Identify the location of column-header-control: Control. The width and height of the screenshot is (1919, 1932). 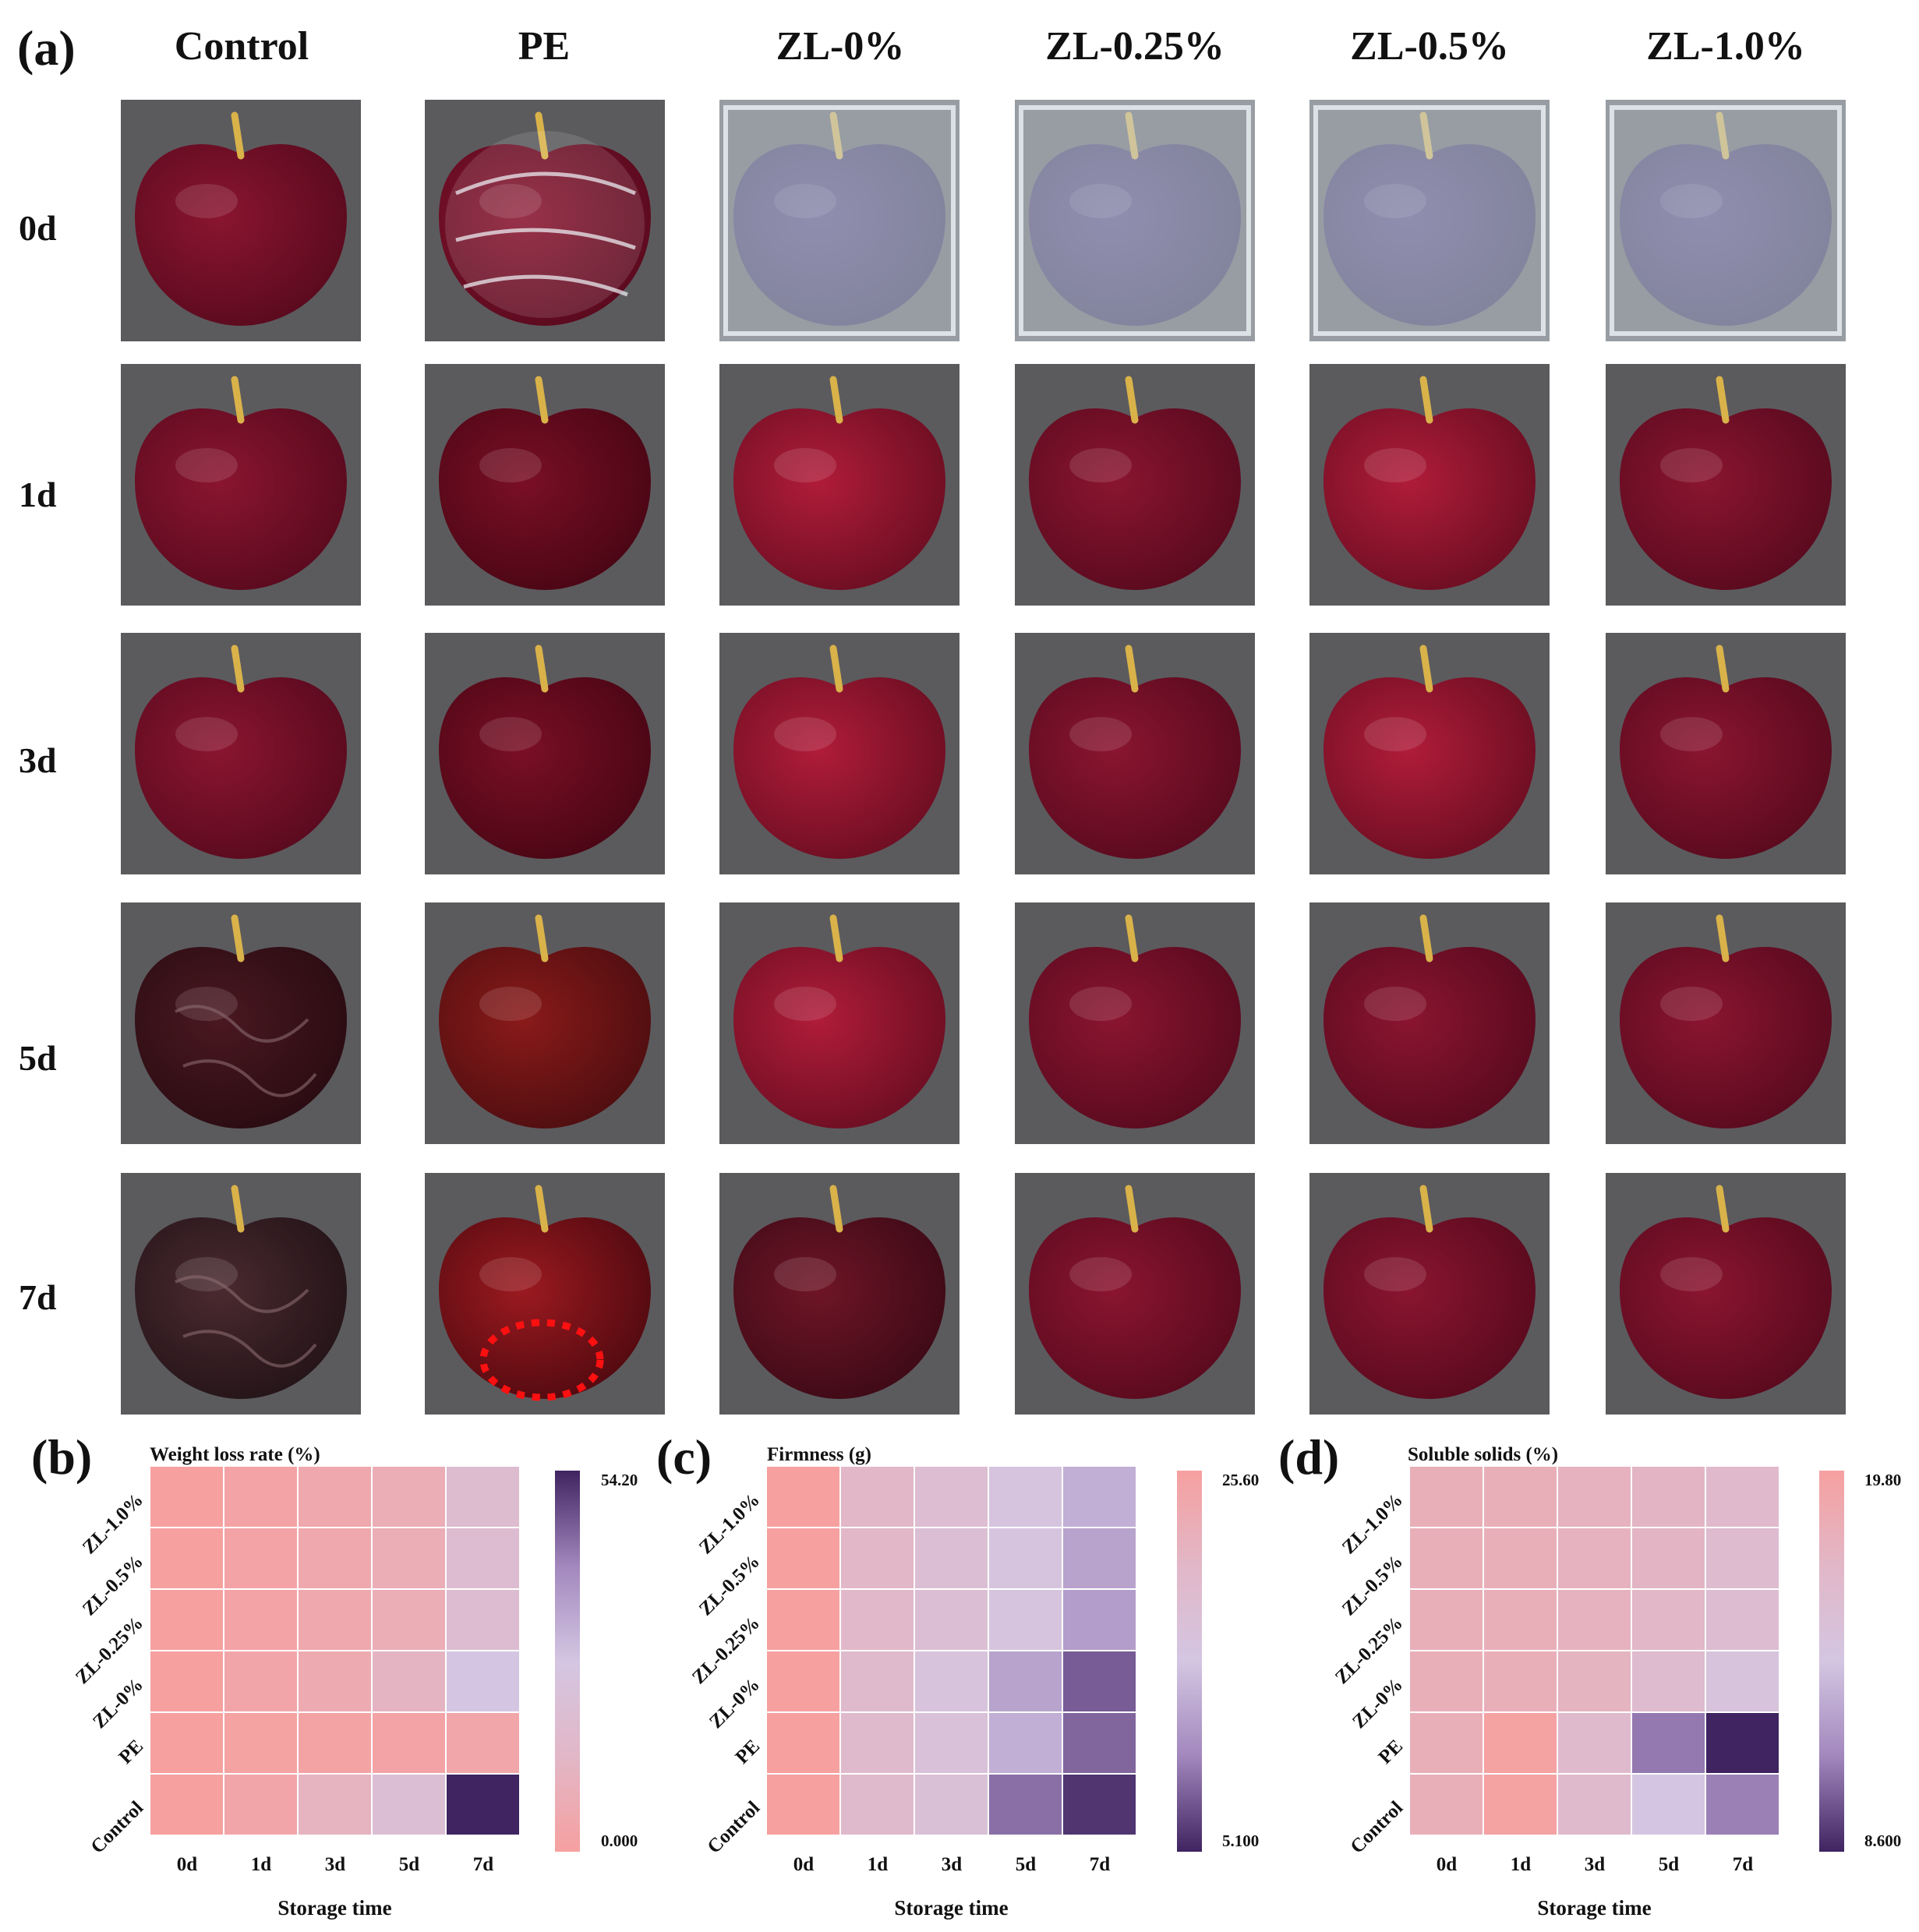
(241, 46).